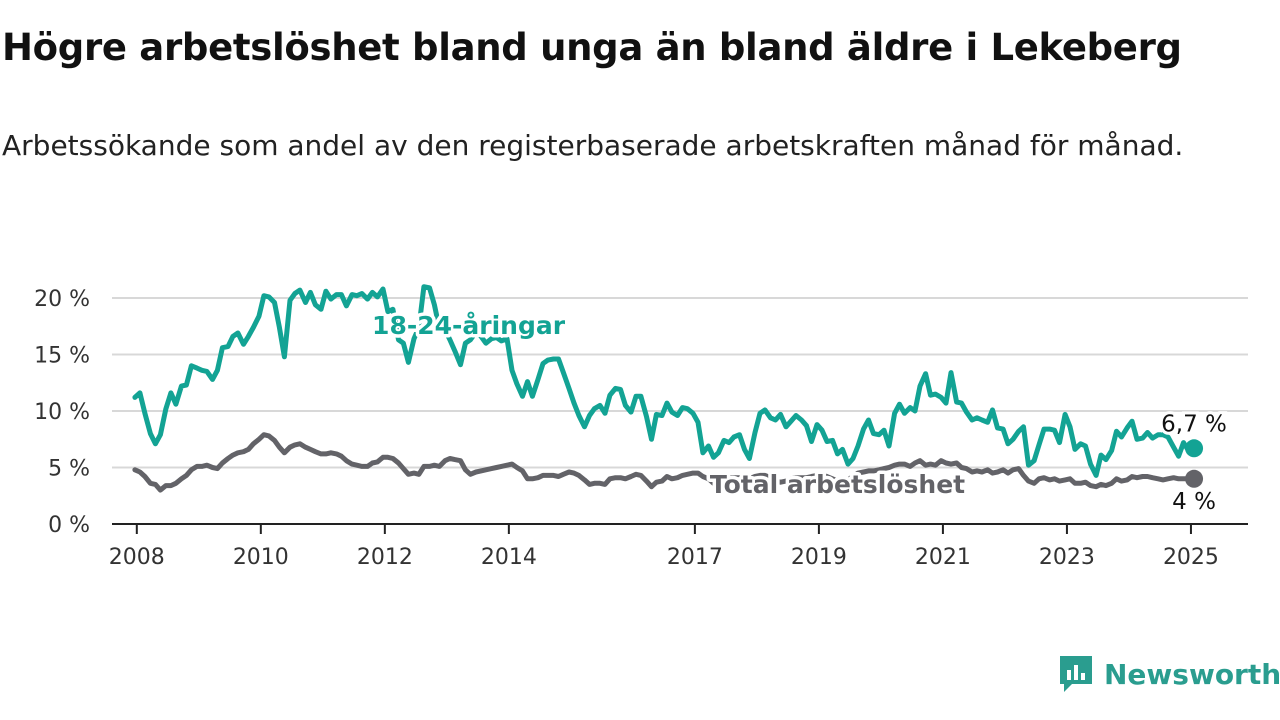 The width and height of the screenshot is (1280, 720). Describe the element at coordinates (1194, 502) in the screenshot. I see `total-end-value: 4 %` at that location.